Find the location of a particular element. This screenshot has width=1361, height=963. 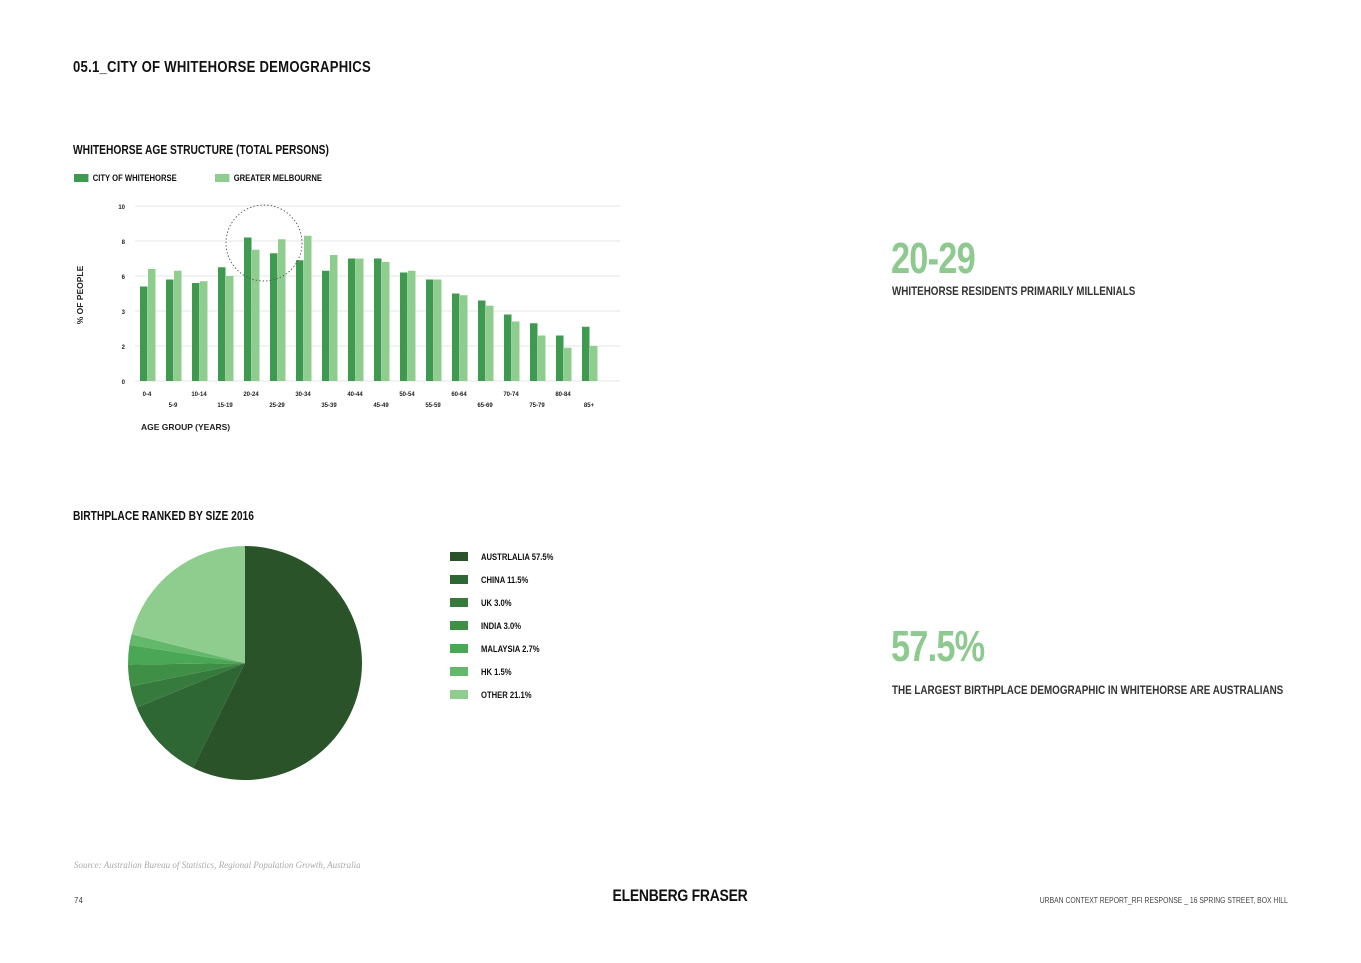

age-chart-title: WHITEHORSE AGE STRUCTURE (TOTAL PERSONS) is located at coordinates (201, 150).